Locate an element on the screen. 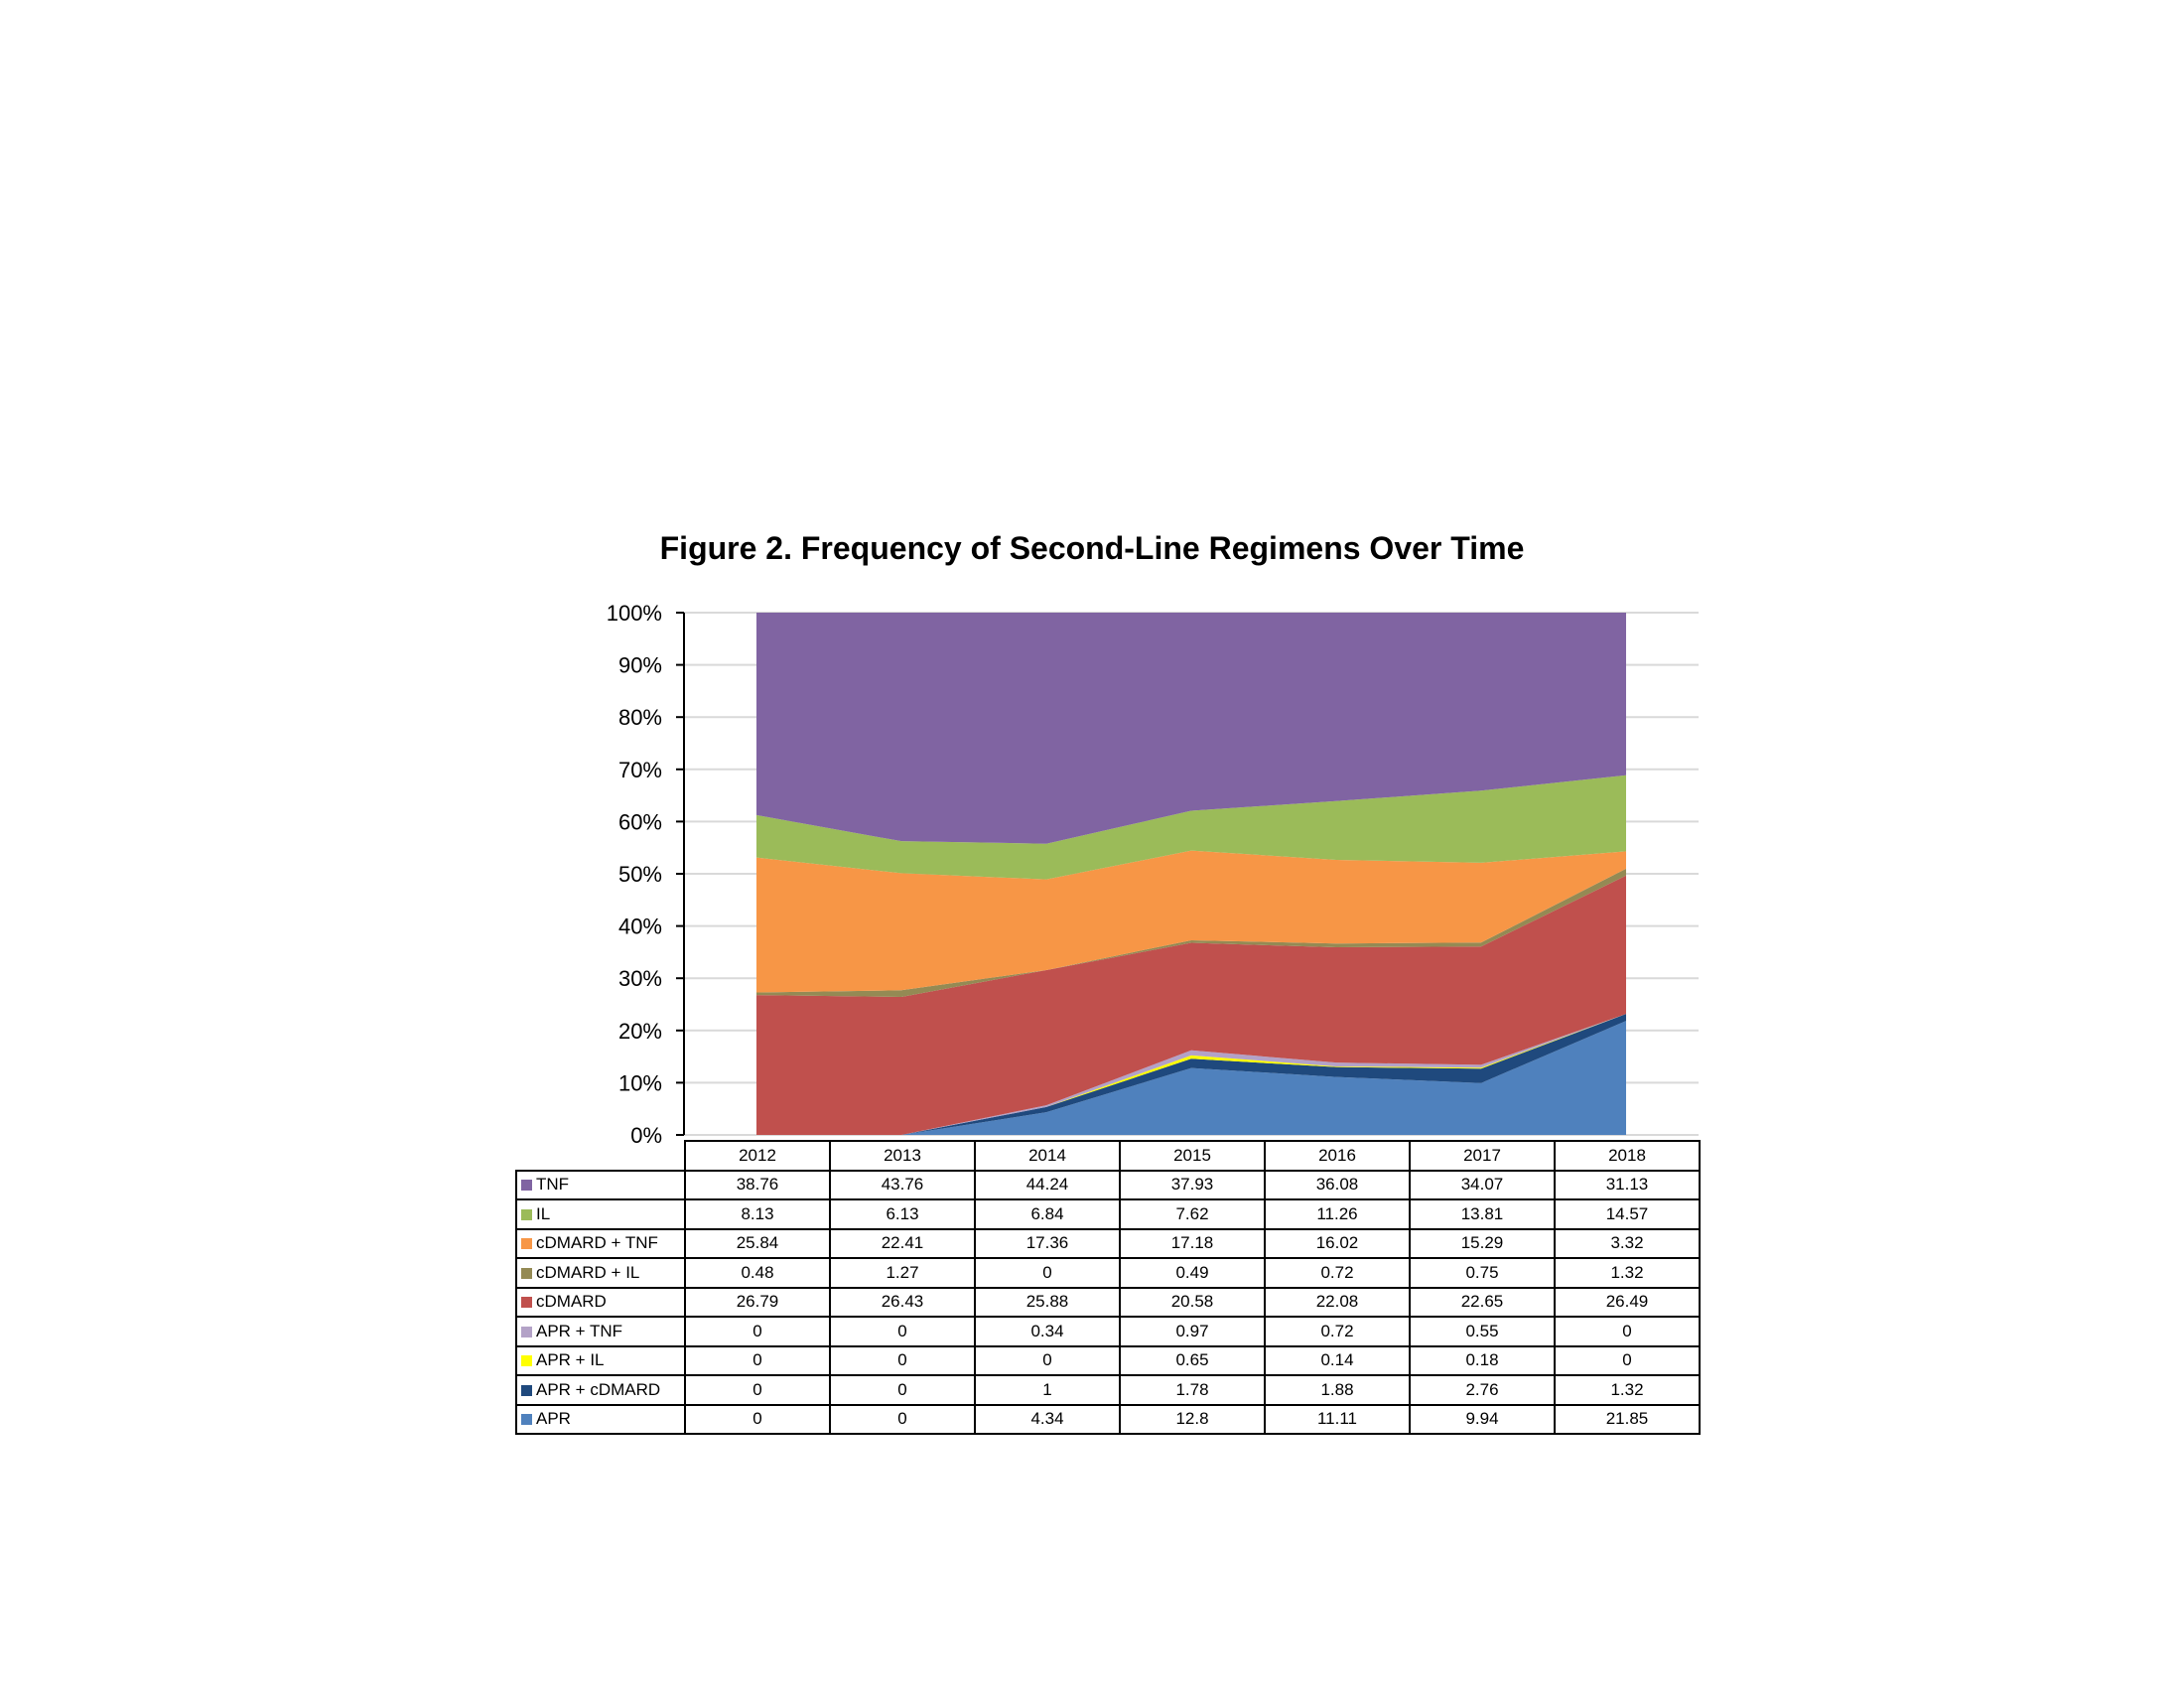 This screenshot has width=2184, height=1688. y-tick-label: 50% is located at coordinates (640, 874).